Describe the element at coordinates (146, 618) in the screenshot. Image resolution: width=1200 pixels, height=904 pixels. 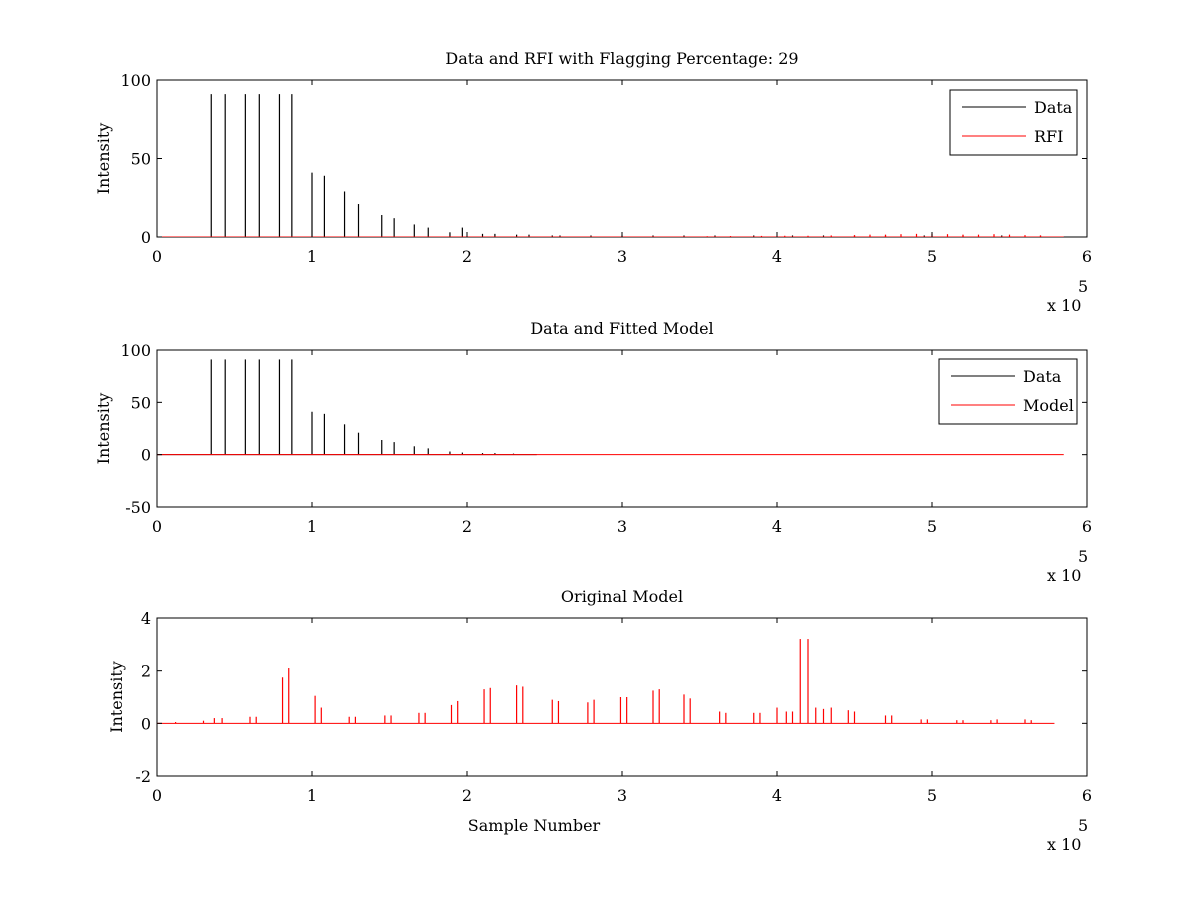
I see `y-tick-label: 4` at that location.